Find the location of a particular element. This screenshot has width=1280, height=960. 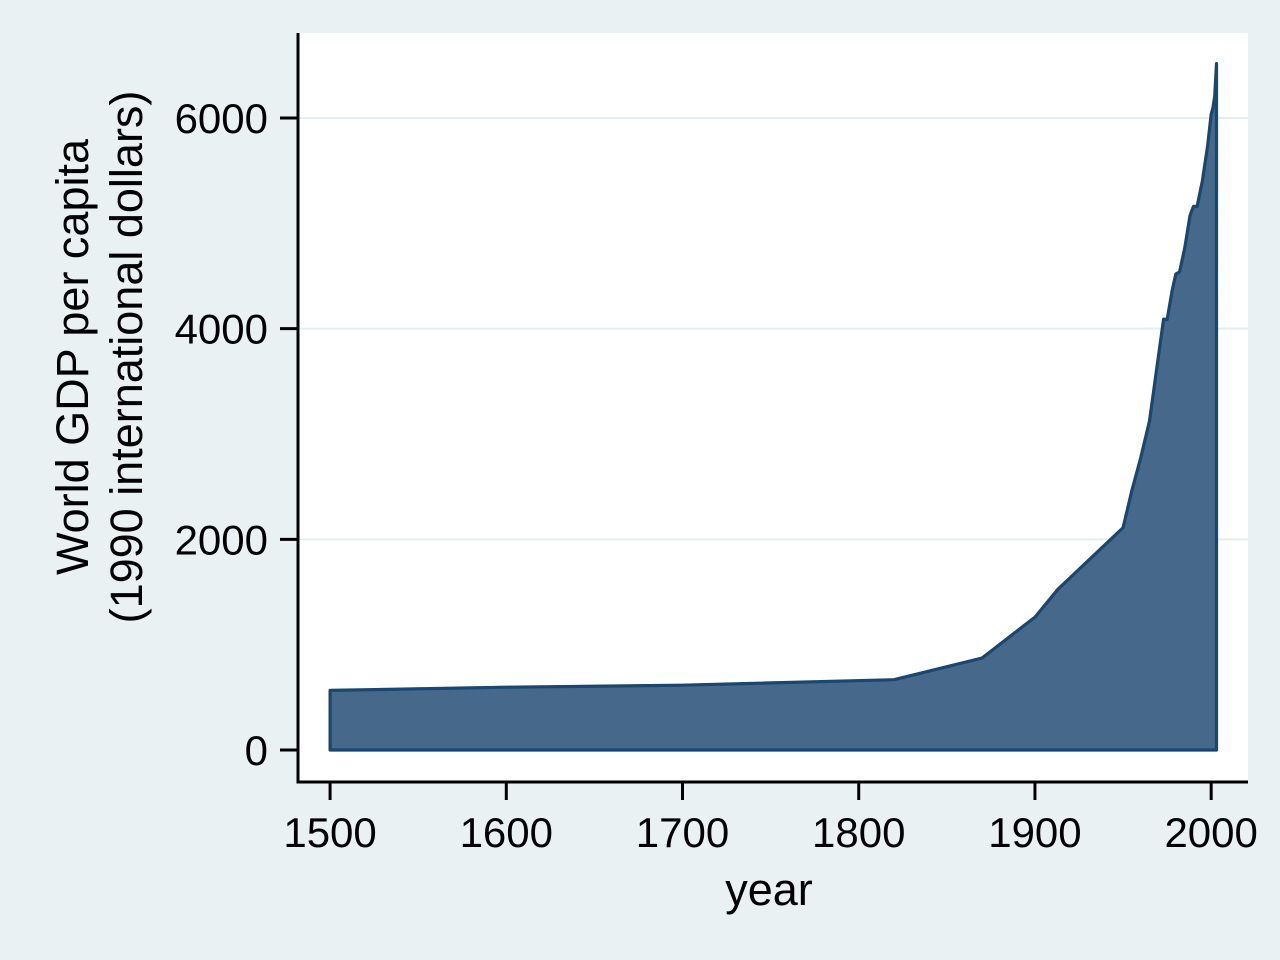

y-tick-label-6000: 6000 is located at coordinates (221, 118).